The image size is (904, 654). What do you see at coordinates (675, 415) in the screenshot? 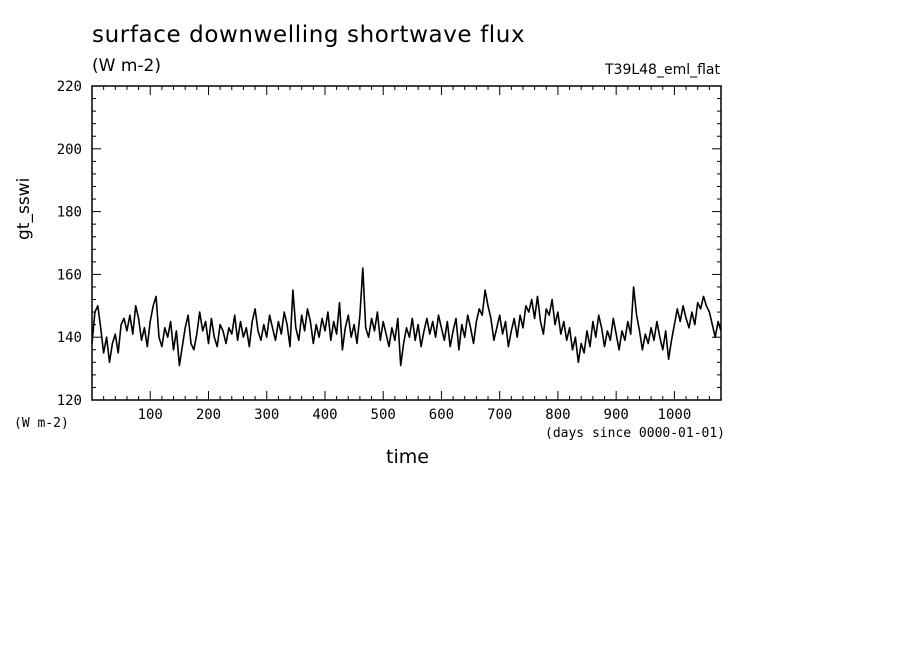
I see `x-tick-label: 1000` at bounding box center [675, 415].